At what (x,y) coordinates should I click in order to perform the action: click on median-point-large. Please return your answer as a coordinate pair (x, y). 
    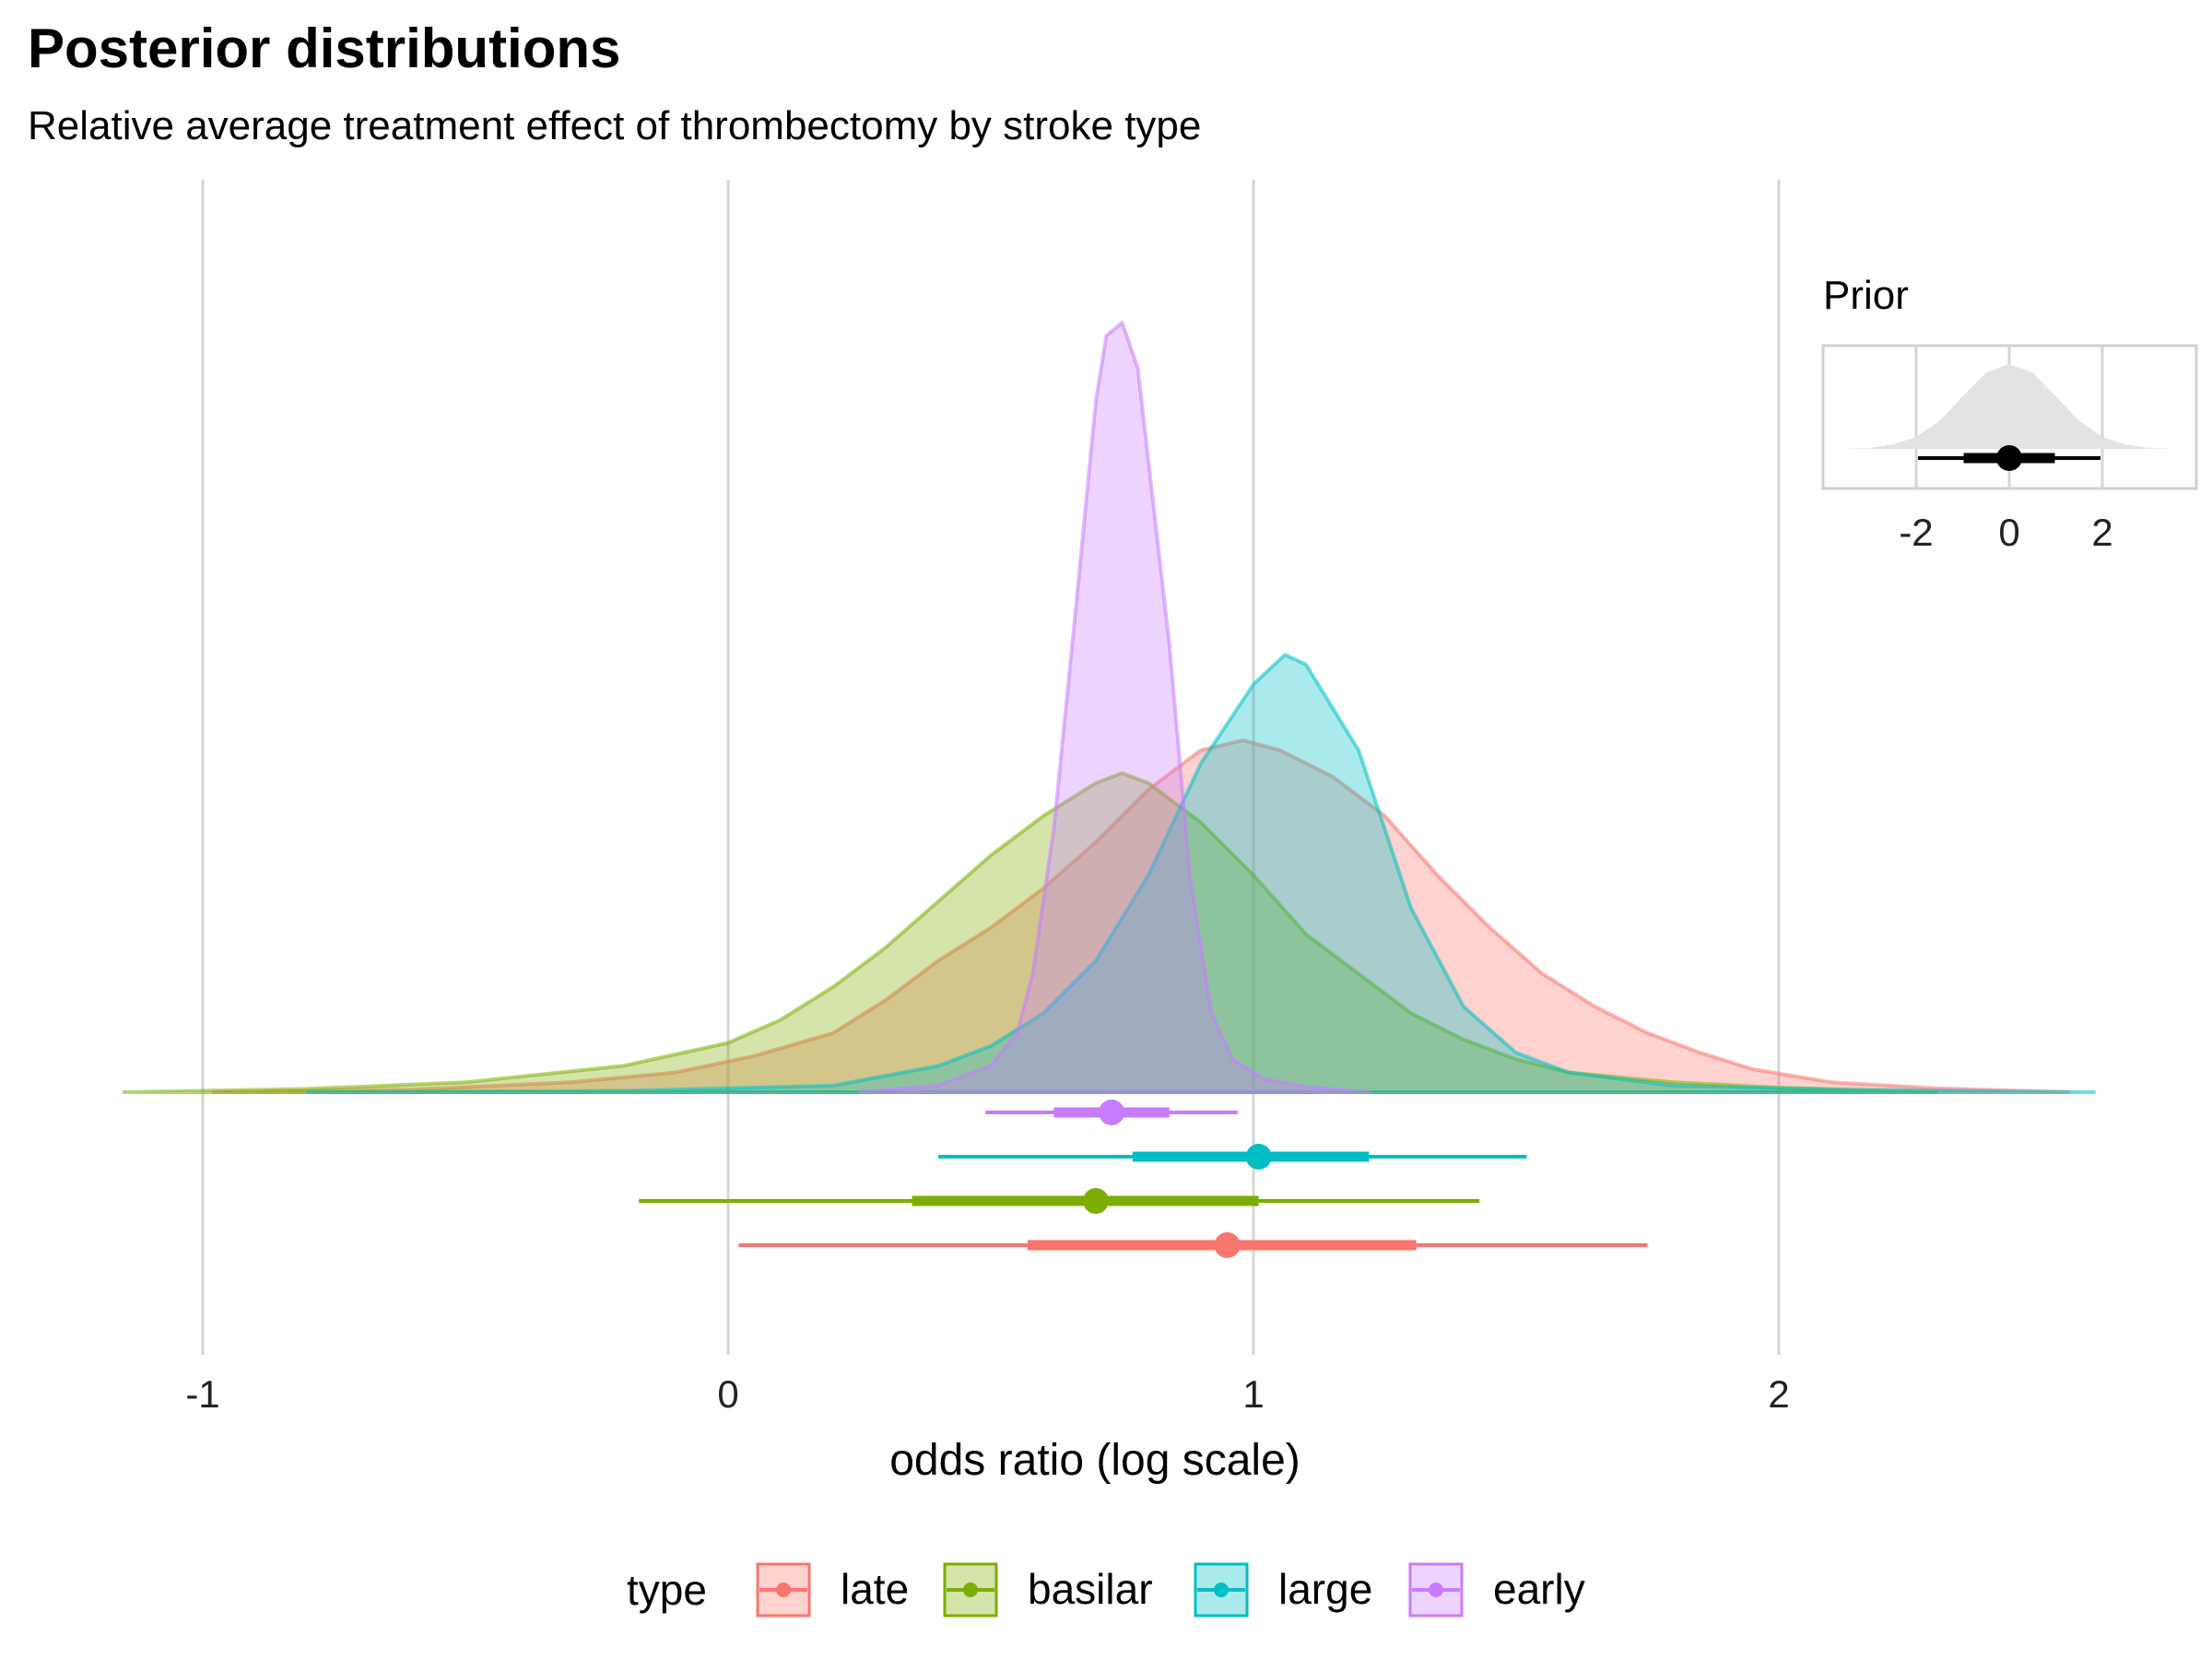
    Looking at the image, I should click on (1258, 1157).